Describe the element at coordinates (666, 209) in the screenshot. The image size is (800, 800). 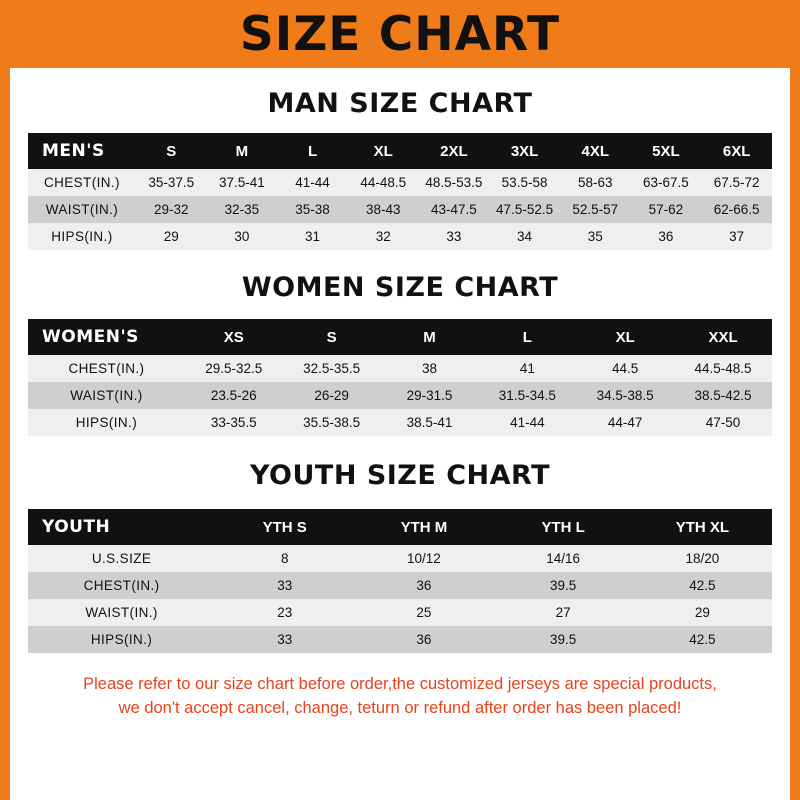
I see `cell: 57-62` at that location.